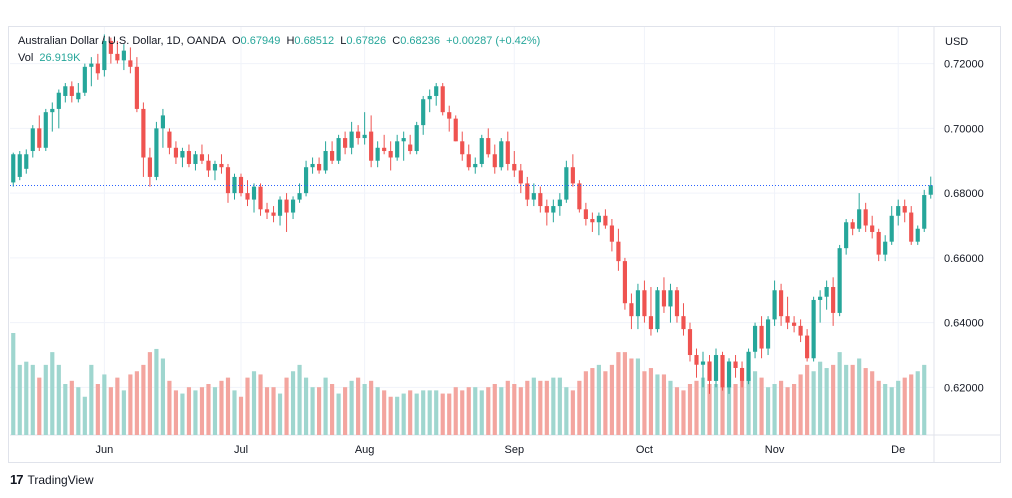 Image resolution: width=1012 pixels, height=498 pixels. I want to click on y-tick-label: 0.64000, so click(964, 324).